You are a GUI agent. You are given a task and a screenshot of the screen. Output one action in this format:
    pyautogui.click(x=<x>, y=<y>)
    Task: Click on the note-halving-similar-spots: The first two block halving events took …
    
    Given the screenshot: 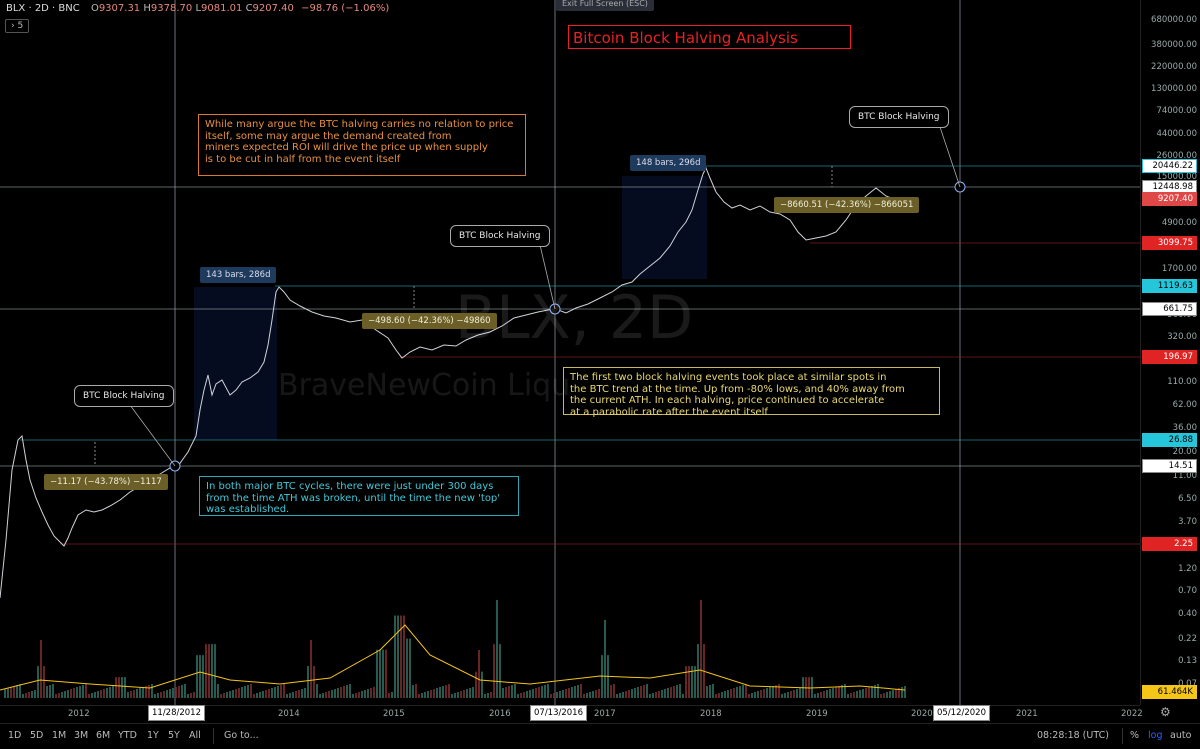 What is the action you would take?
    pyautogui.click(x=751, y=392)
    